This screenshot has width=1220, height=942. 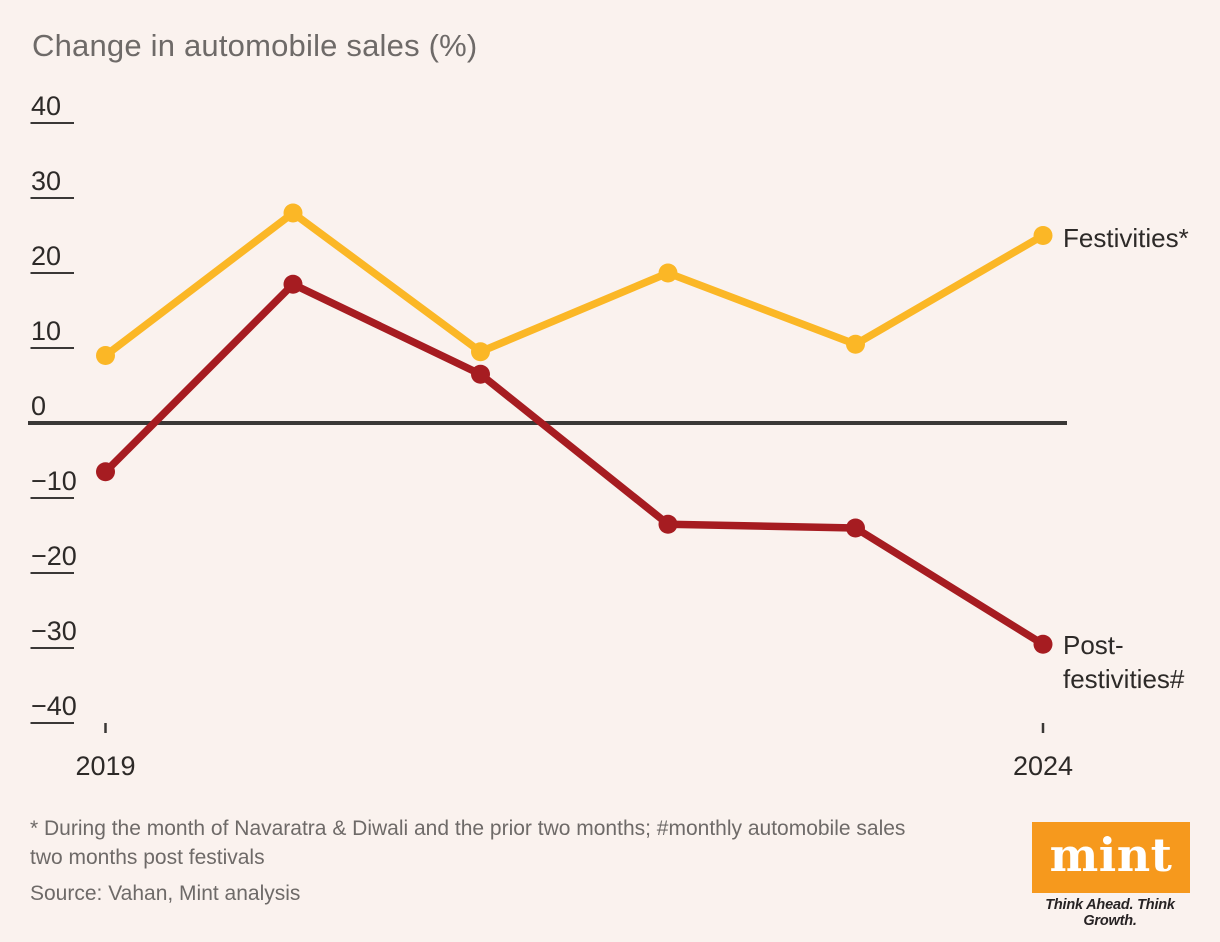 What do you see at coordinates (1111, 857) in the screenshot?
I see `mint-logo-wordmark: mint` at bounding box center [1111, 857].